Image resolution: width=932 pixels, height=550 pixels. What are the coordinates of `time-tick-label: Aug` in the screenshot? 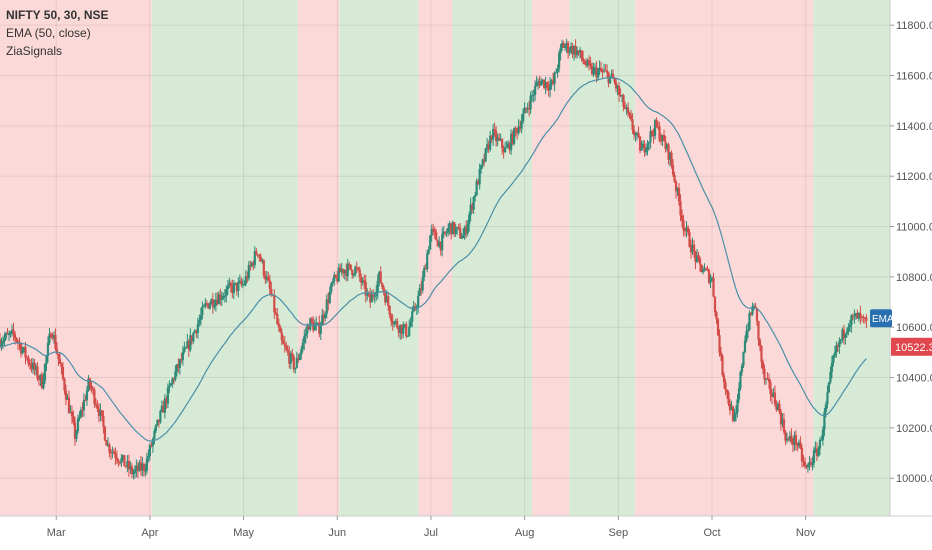 It's located at (525, 533).